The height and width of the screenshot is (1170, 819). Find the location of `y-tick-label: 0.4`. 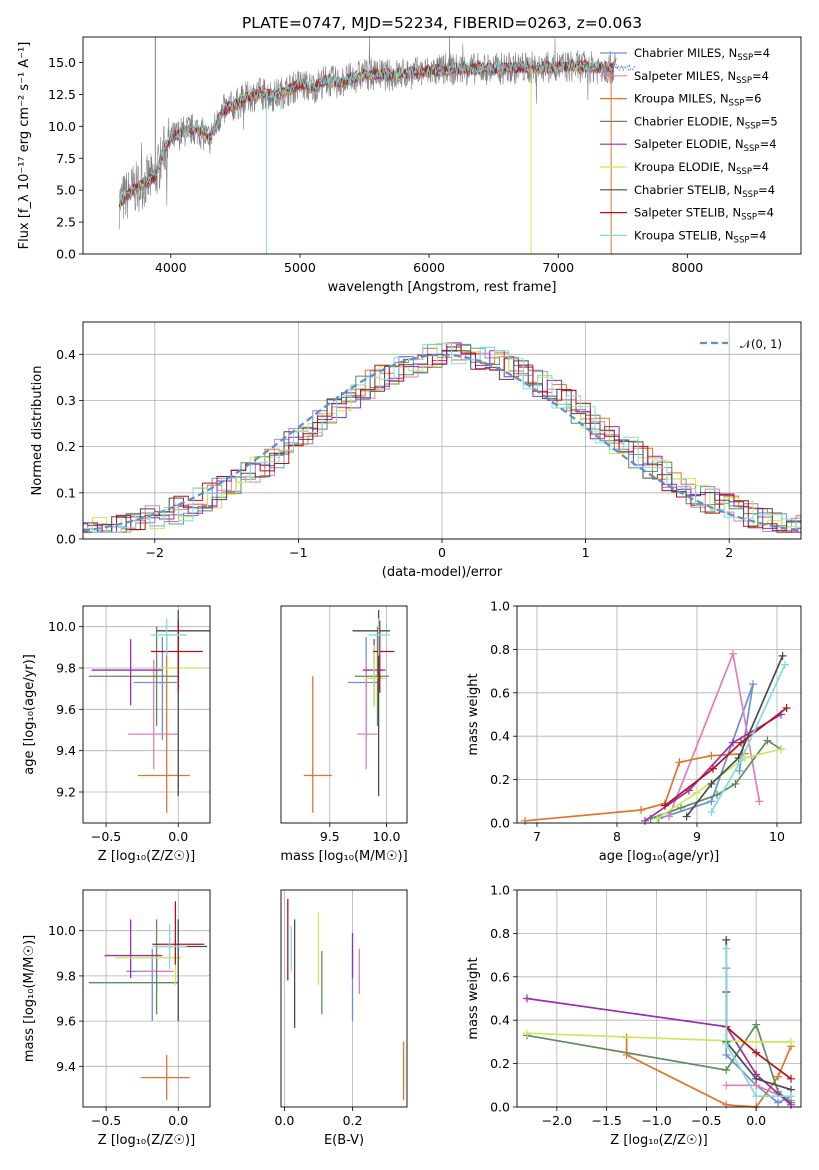

y-tick-label: 0.4 is located at coordinates (500, 736).